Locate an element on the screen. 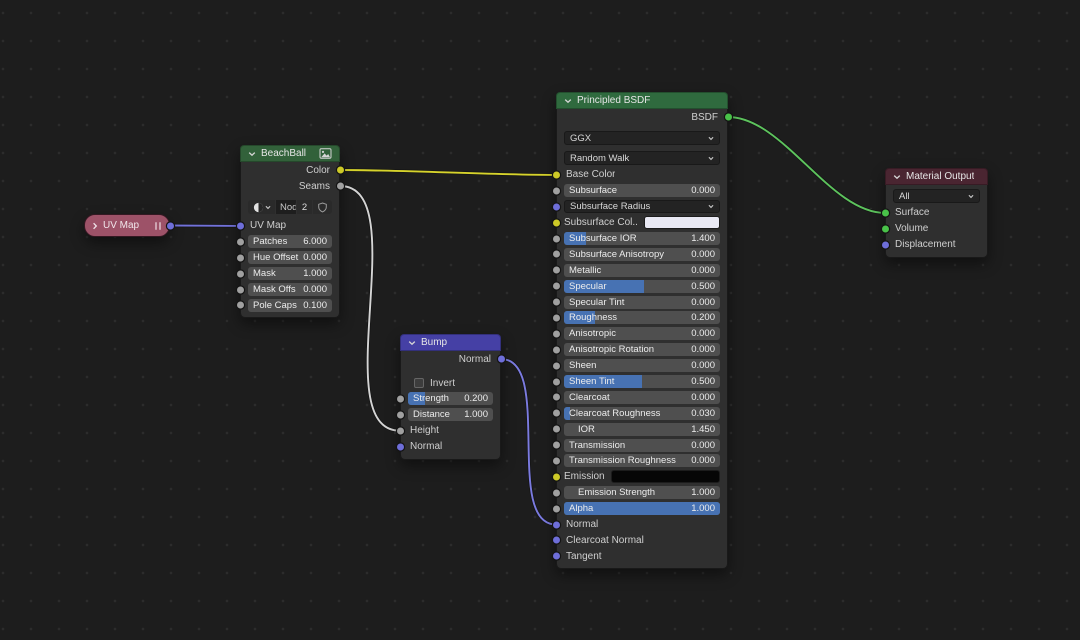  node-row: Invert is located at coordinates (450, 383).